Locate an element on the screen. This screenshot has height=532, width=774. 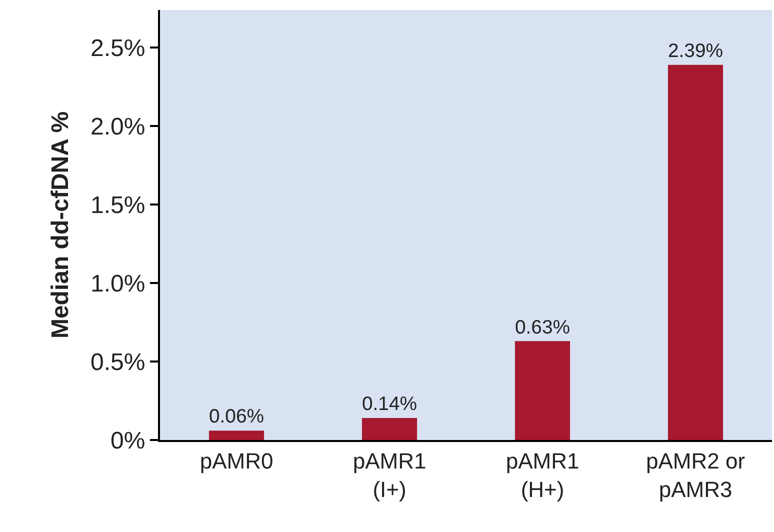
y-axis-title: Median dd-cfDNA % is located at coordinates (60, 225).